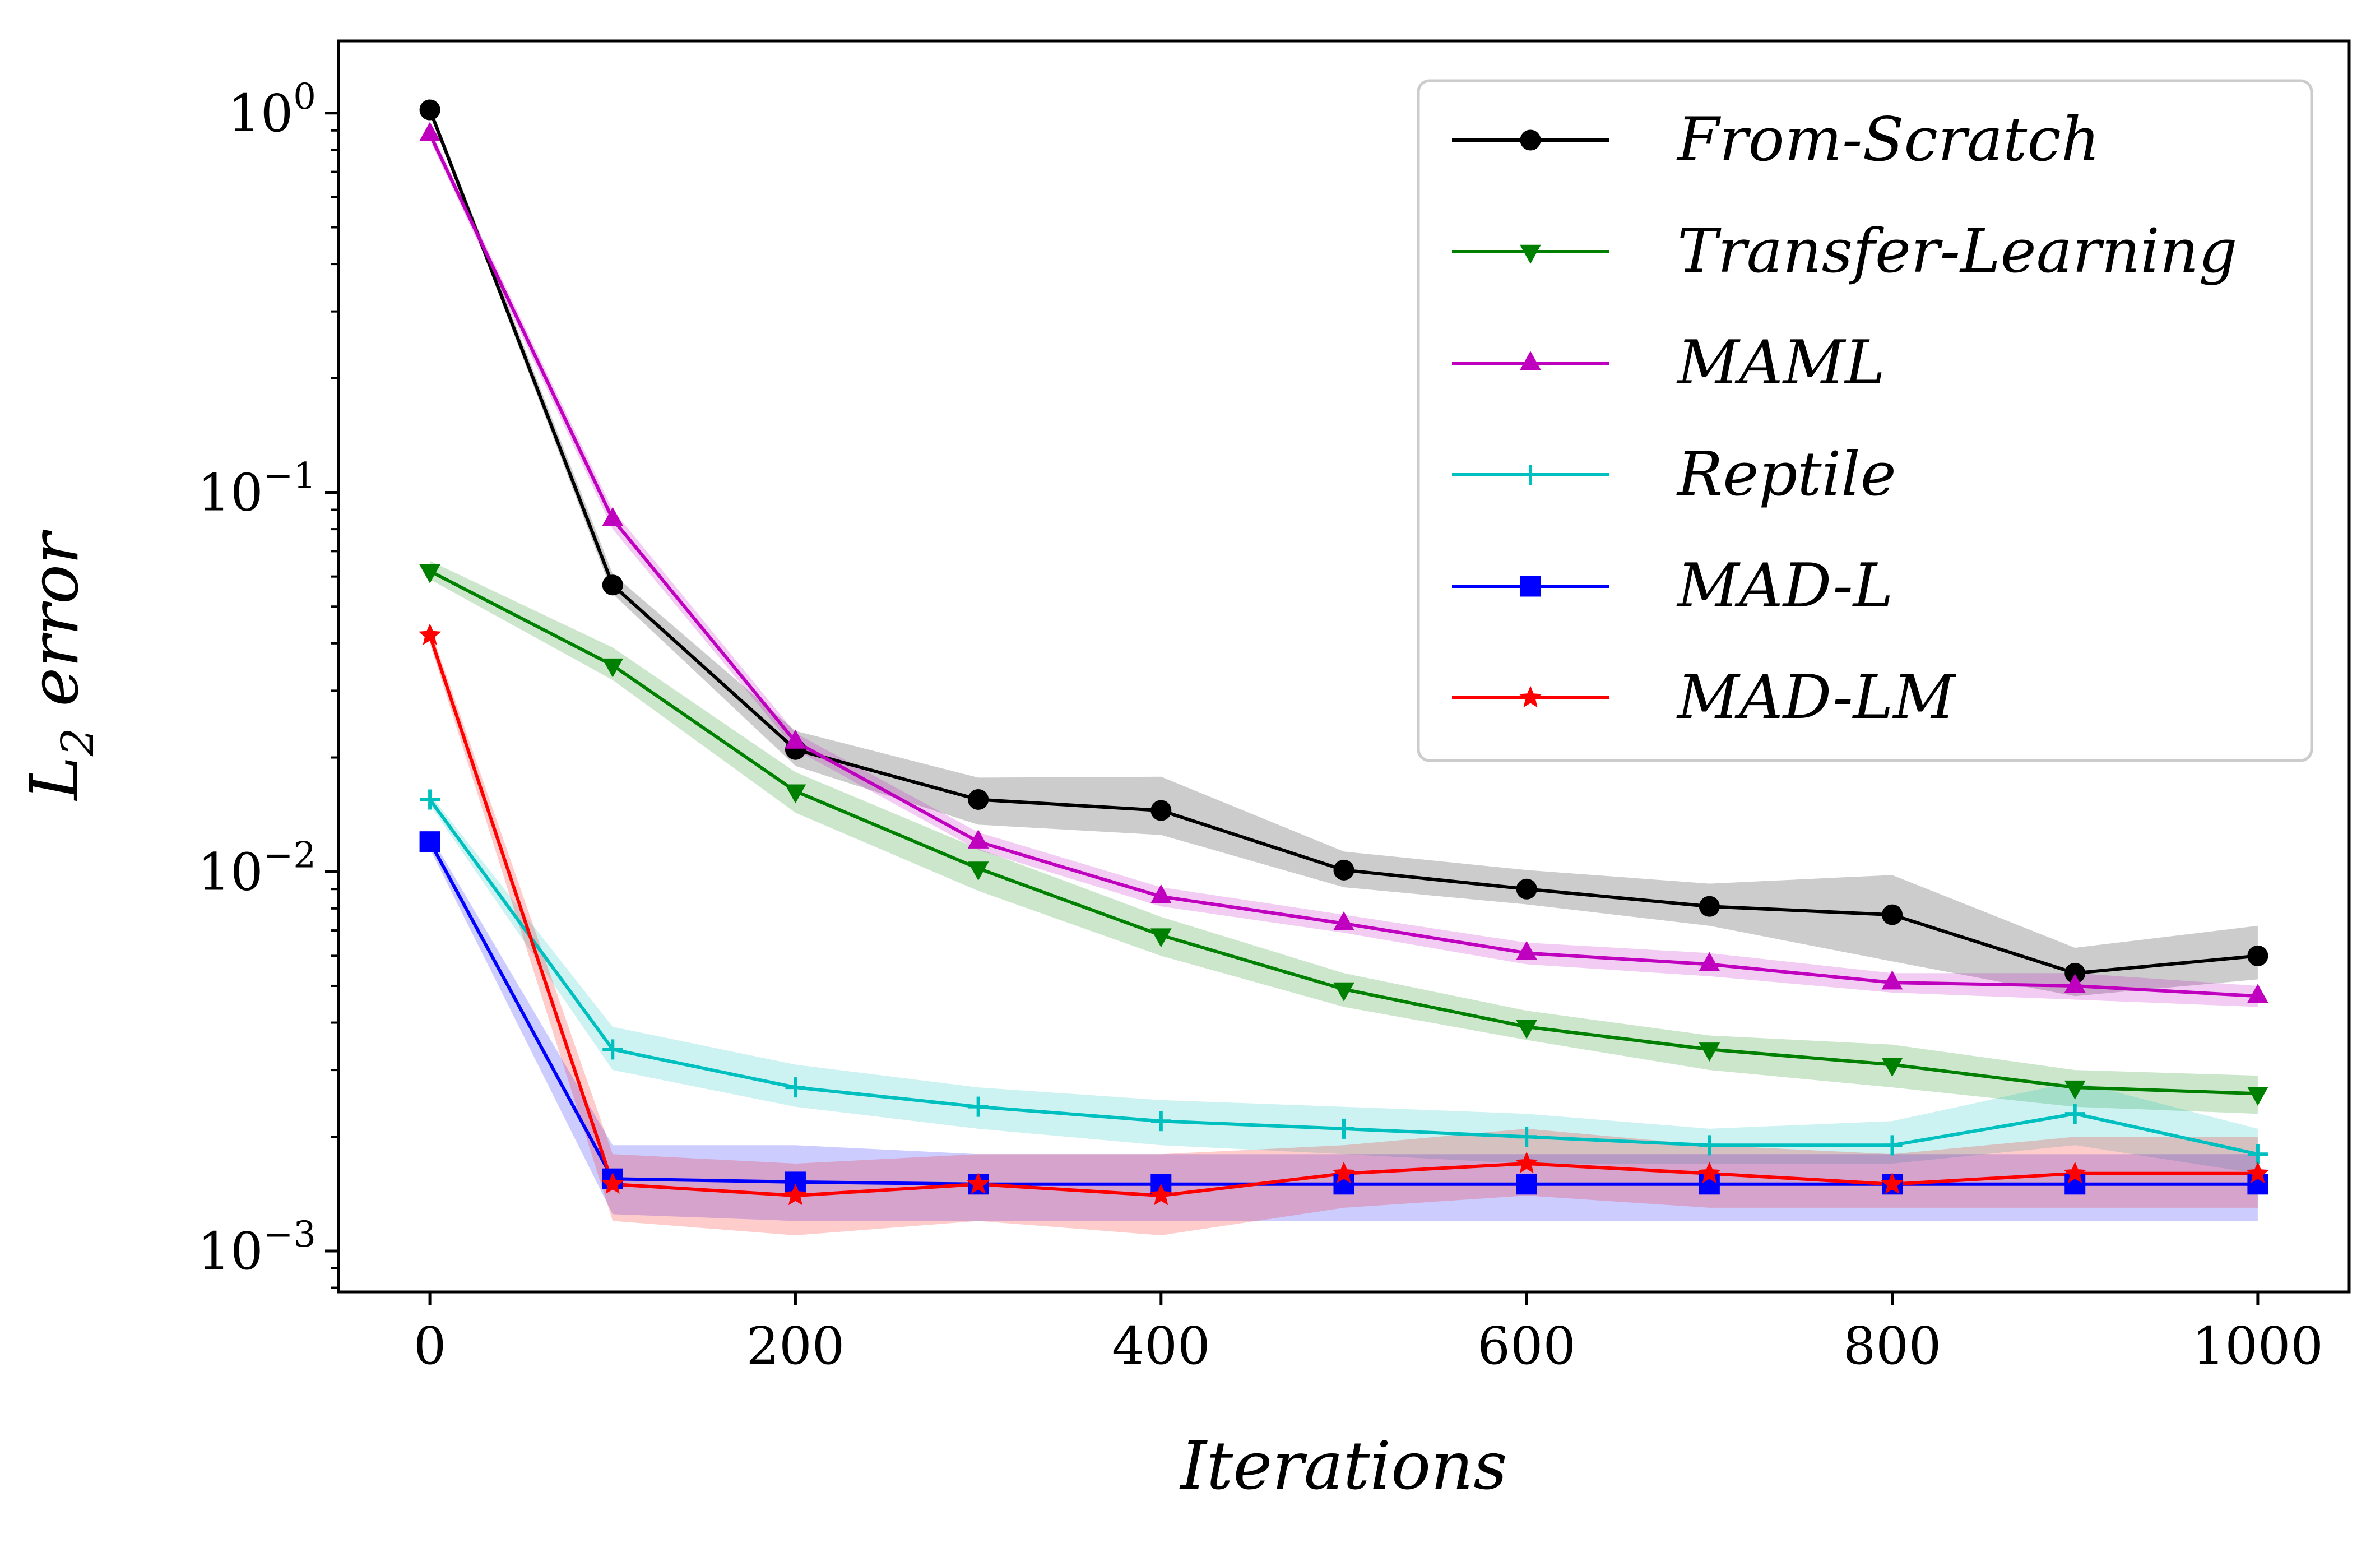 The height and width of the screenshot is (1543, 2380). What do you see at coordinates (54, 779) in the screenshot?
I see `y-axis-title-main: L` at bounding box center [54, 779].